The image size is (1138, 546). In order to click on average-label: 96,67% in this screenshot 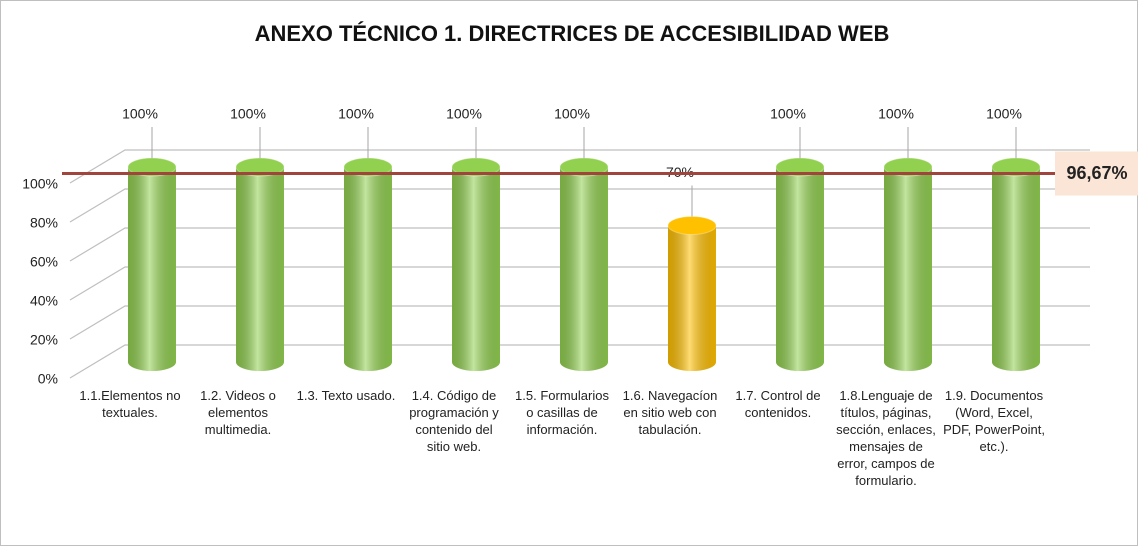, I will do `click(1096, 173)`.